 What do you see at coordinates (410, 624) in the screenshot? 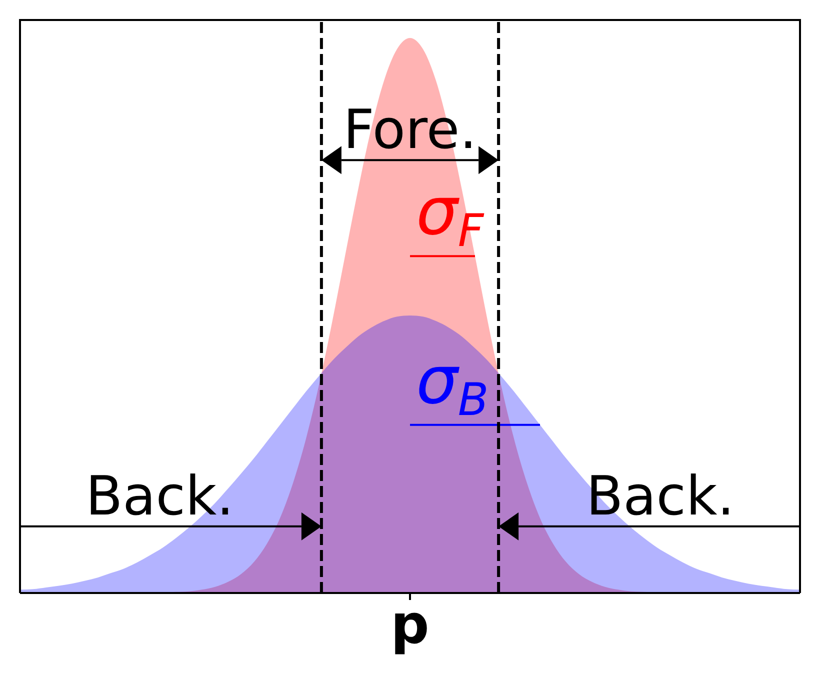
I see `x-axis-title: p` at bounding box center [410, 624].